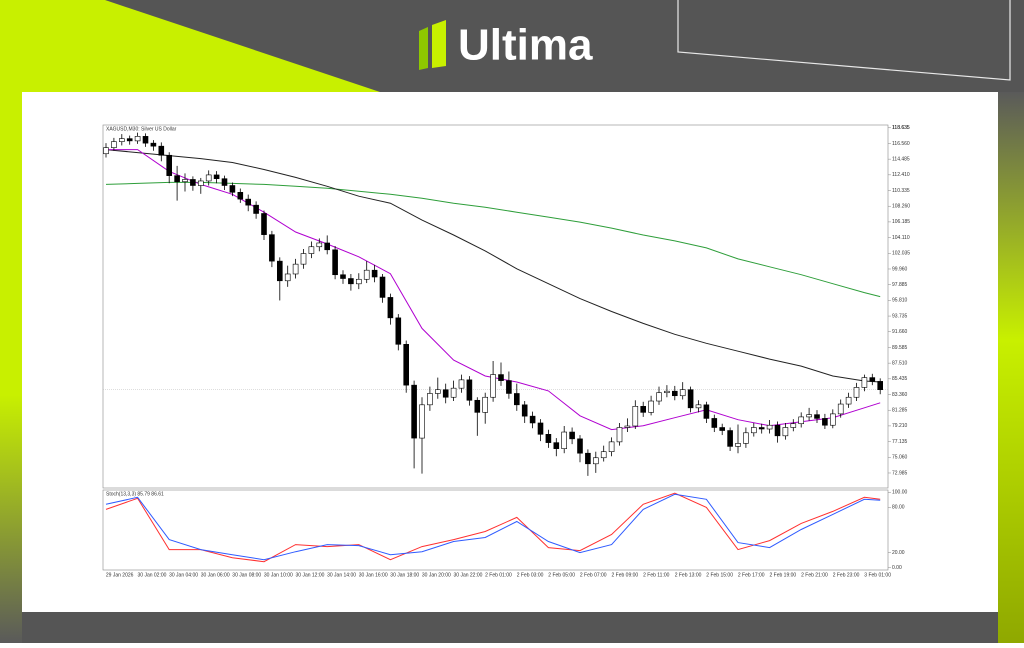 Image resolution: width=1024 pixels, height=648 pixels. What do you see at coordinates (625, 575) in the screenshot?
I see `x-tick-label: 2 Feb 09:00` at bounding box center [625, 575].